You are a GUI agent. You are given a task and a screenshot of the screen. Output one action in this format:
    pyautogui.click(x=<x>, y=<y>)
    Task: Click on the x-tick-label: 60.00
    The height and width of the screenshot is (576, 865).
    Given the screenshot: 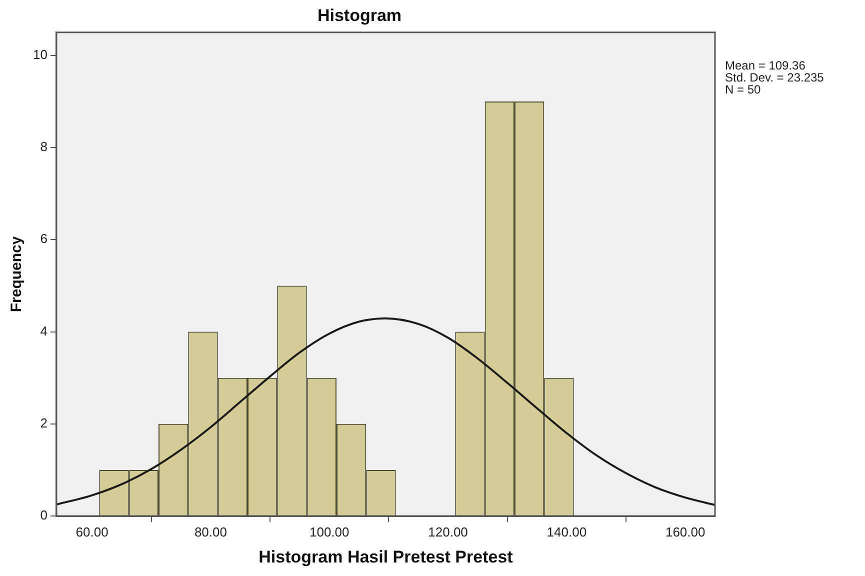 What is the action you would take?
    pyautogui.click(x=92, y=532)
    